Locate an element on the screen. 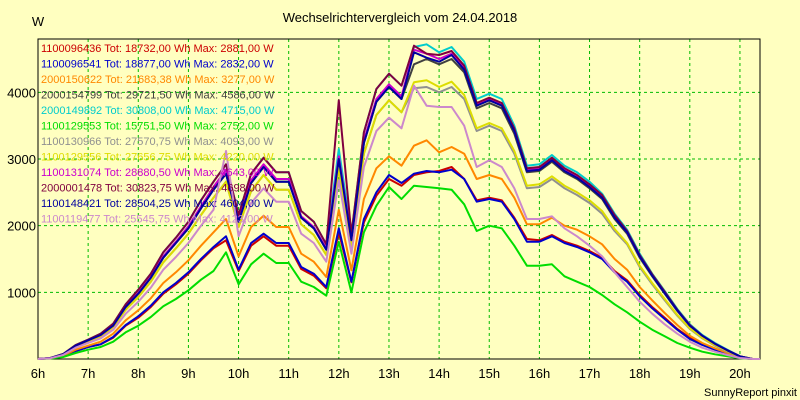  x-tick-label: 16h is located at coordinates (540, 373).